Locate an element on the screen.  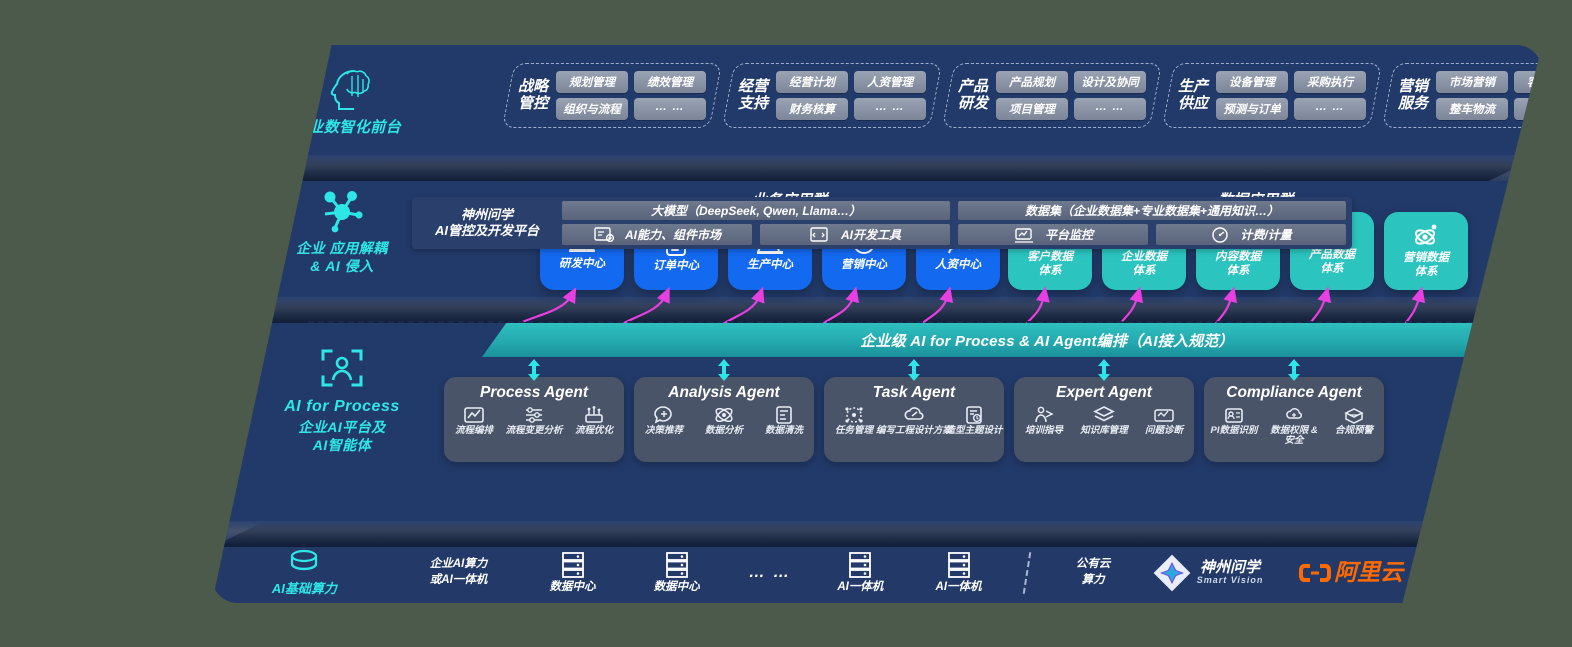
infra-node-datacenter-2: 数据中心 is located at coordinates (677, 573).